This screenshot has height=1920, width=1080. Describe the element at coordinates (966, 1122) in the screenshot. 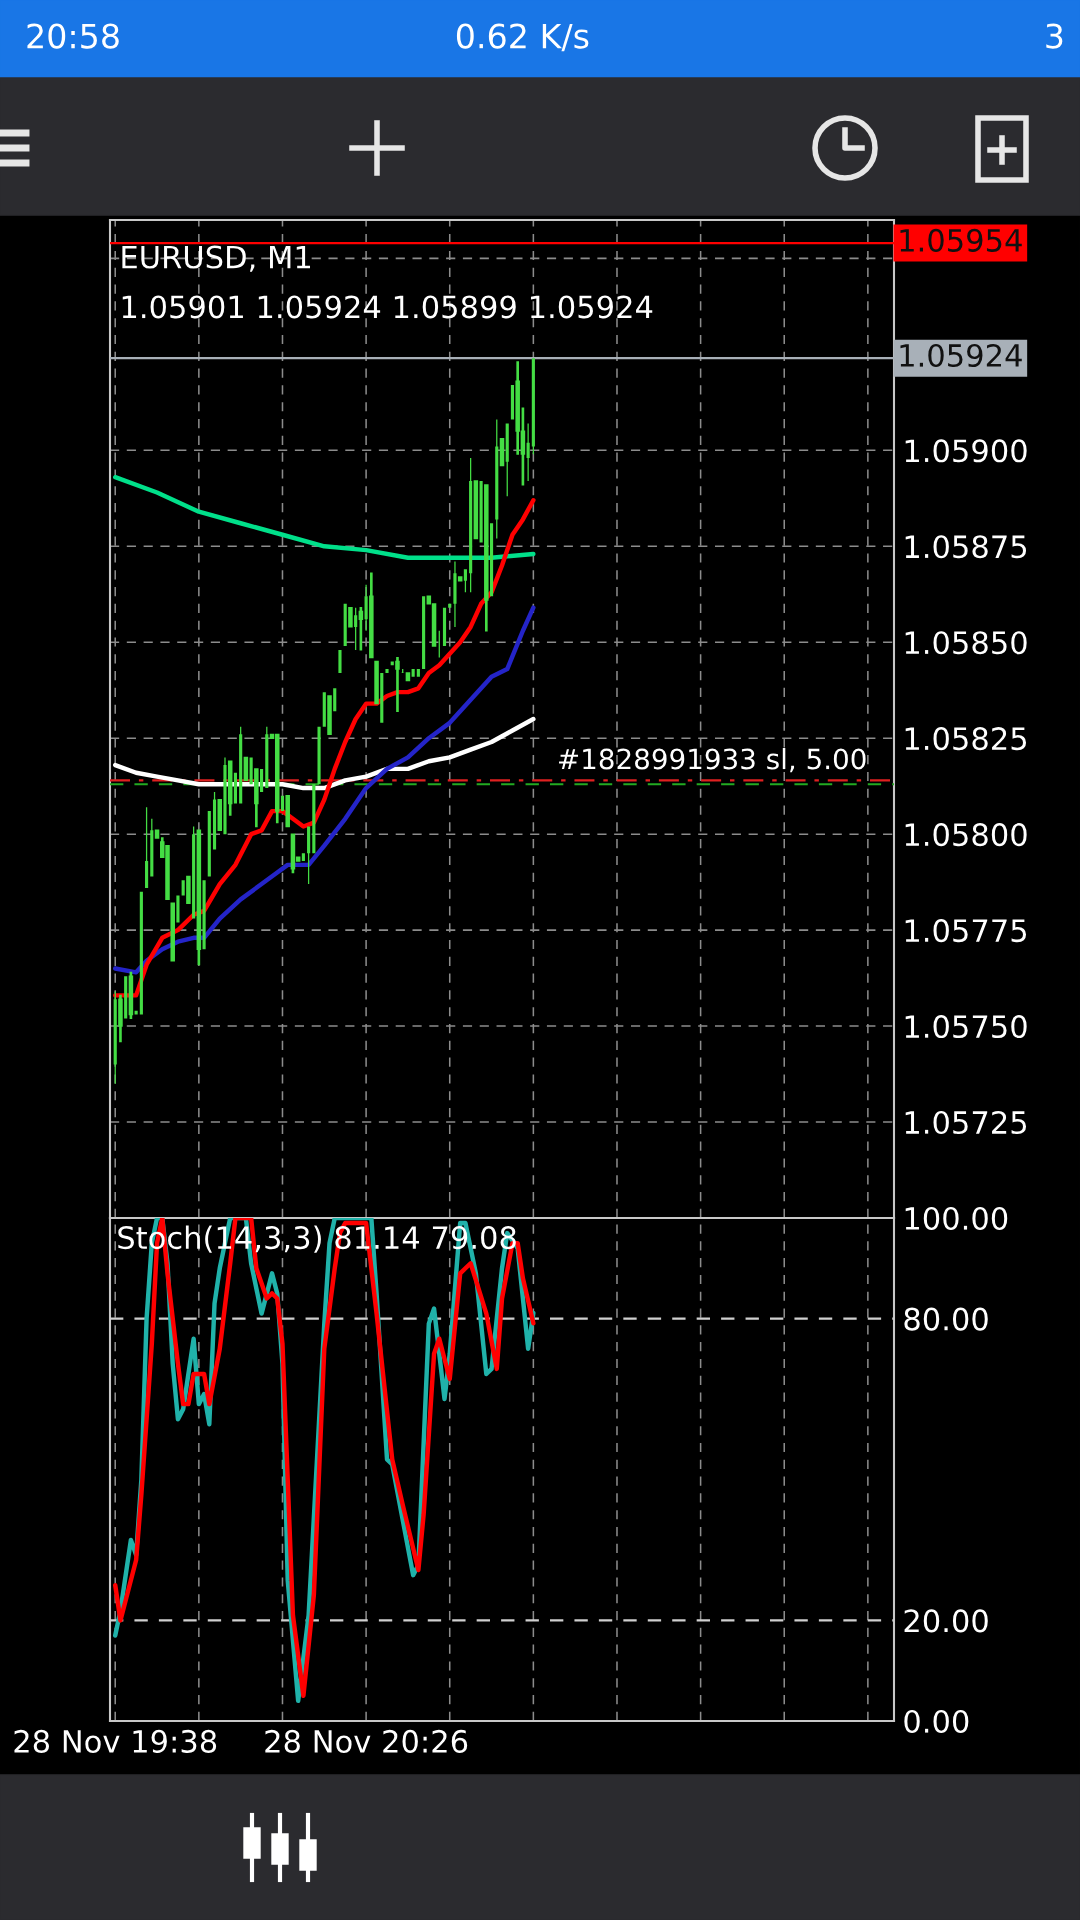

I see `y-tick-label: 1.05725` at that location.